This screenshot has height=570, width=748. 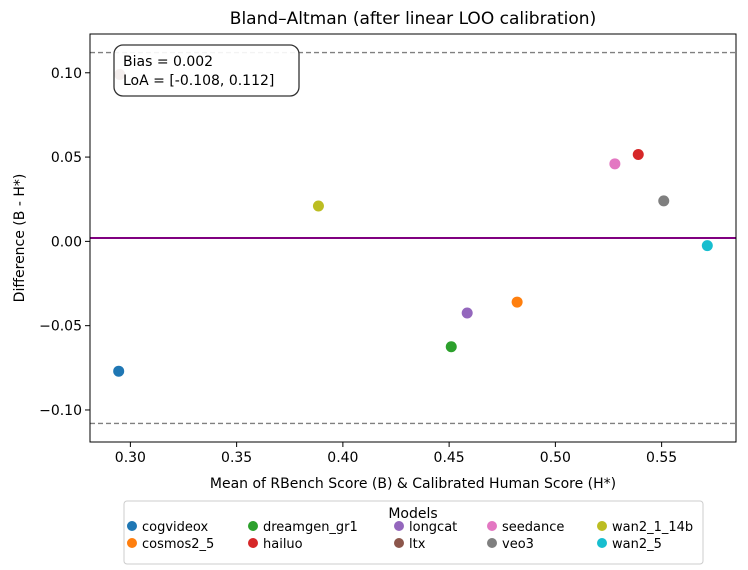 What do you see at coordinates (417, 544) in the screenshot?
I see `legend-label-ltx: ltx` at bounding box center [417, 544].